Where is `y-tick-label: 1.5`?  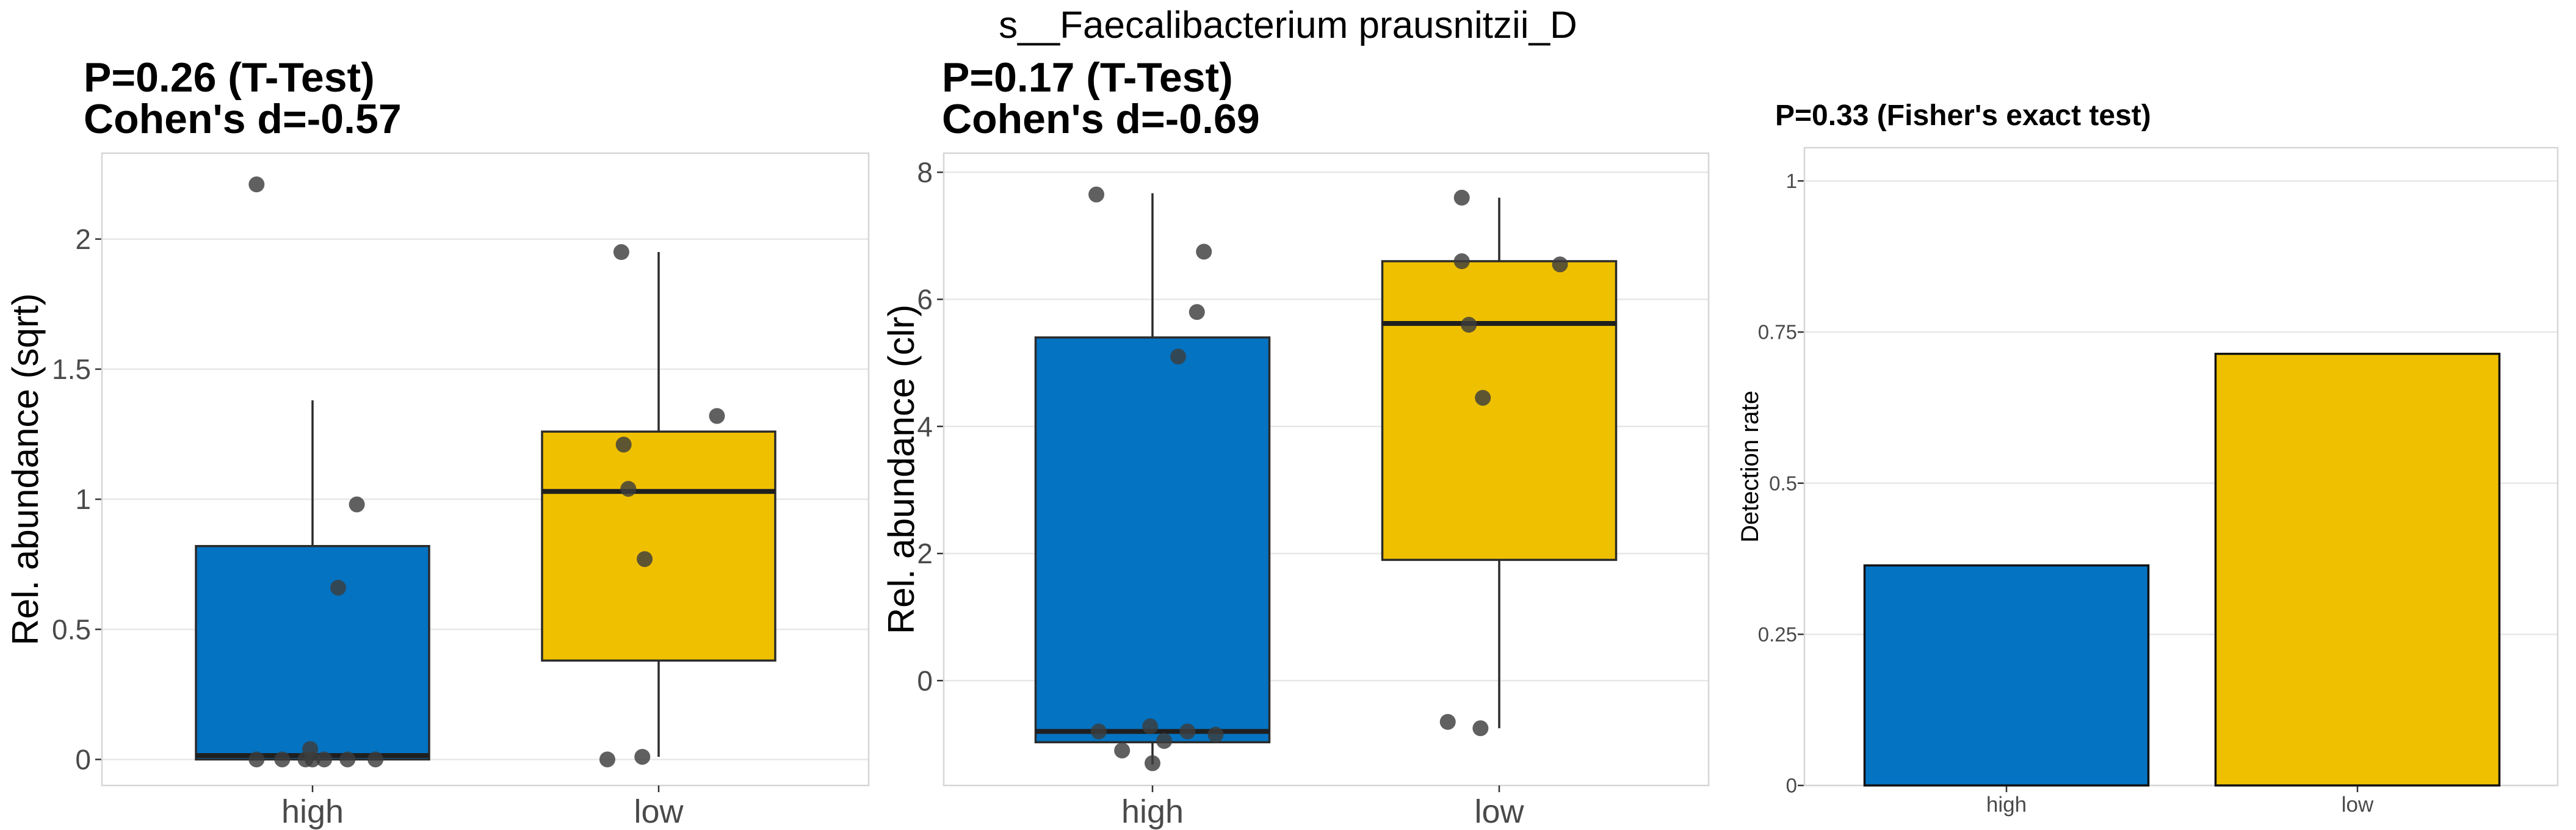 y-tick-label: 1.5 is located at coordinates (71, 369).